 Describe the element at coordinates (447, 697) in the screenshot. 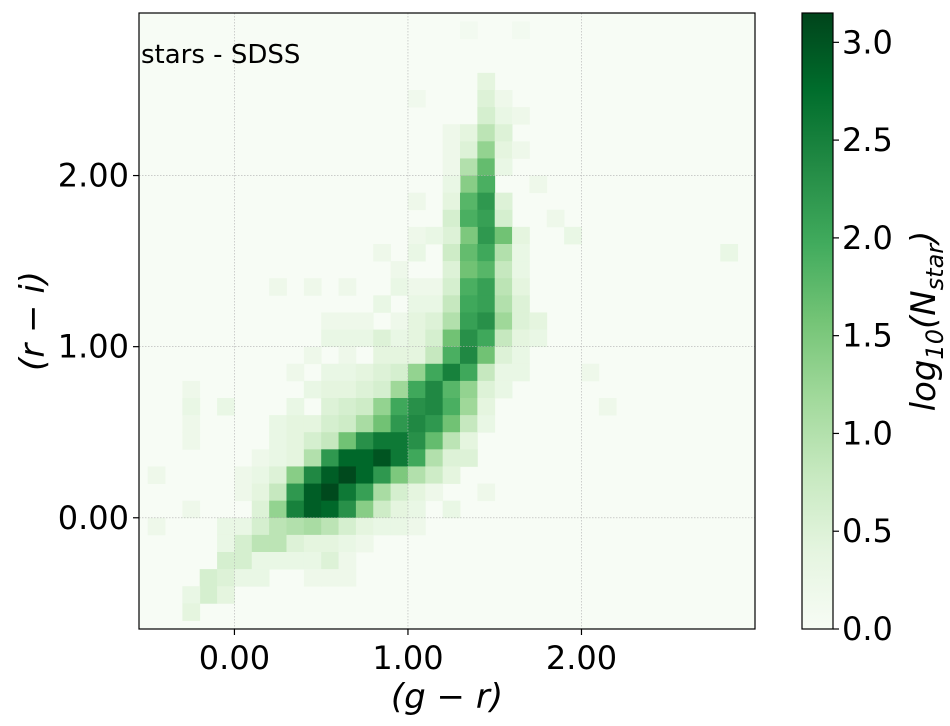

I see `x-axis-label: (g − r)` at that location.